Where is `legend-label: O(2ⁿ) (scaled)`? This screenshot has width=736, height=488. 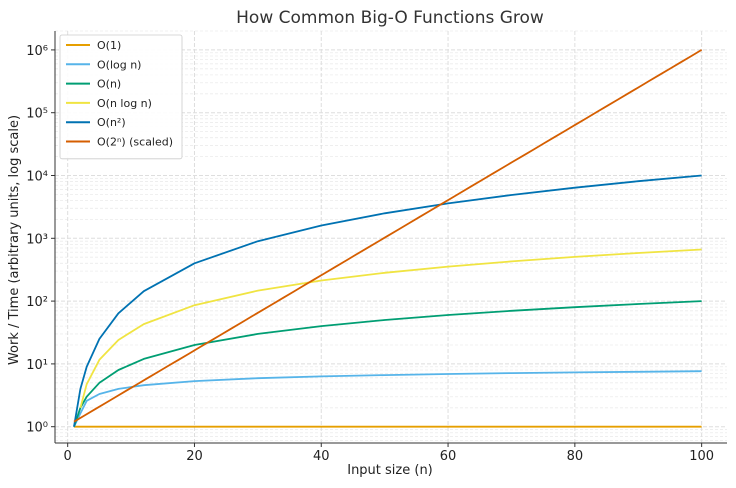 legend-label: O(2ⁿ) (scaled) is located at coordinates (135, 142).